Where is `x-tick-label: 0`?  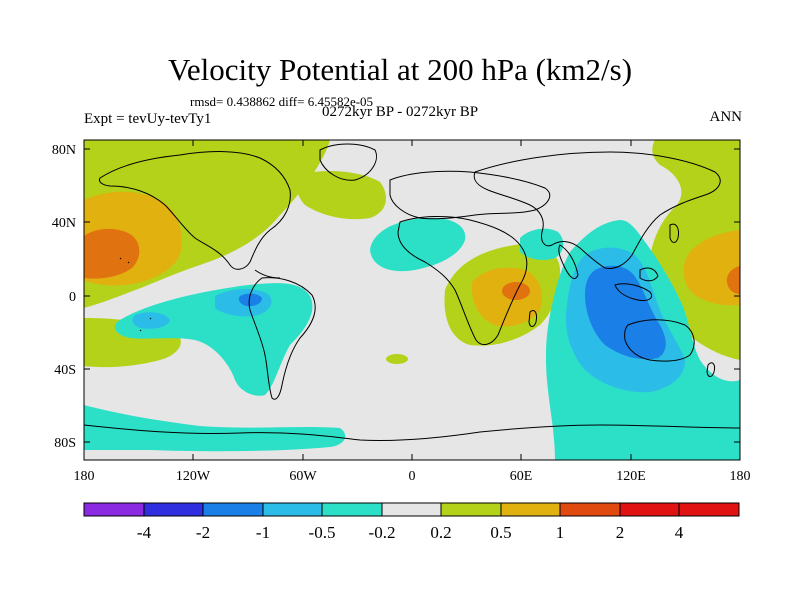 x-tick-label: 0 is located at coordinates (412, 476).